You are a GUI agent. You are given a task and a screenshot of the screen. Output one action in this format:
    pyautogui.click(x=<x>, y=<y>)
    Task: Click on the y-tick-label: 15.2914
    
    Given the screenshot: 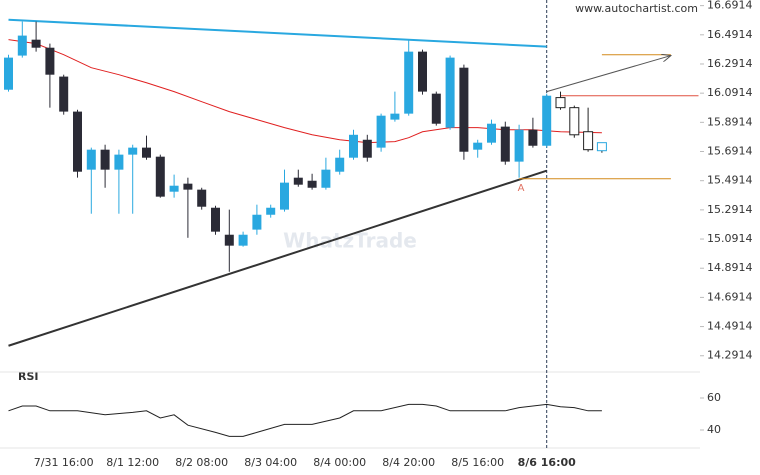 What is the action you would take?
    pyautogui.click(x=730, y=209)
    